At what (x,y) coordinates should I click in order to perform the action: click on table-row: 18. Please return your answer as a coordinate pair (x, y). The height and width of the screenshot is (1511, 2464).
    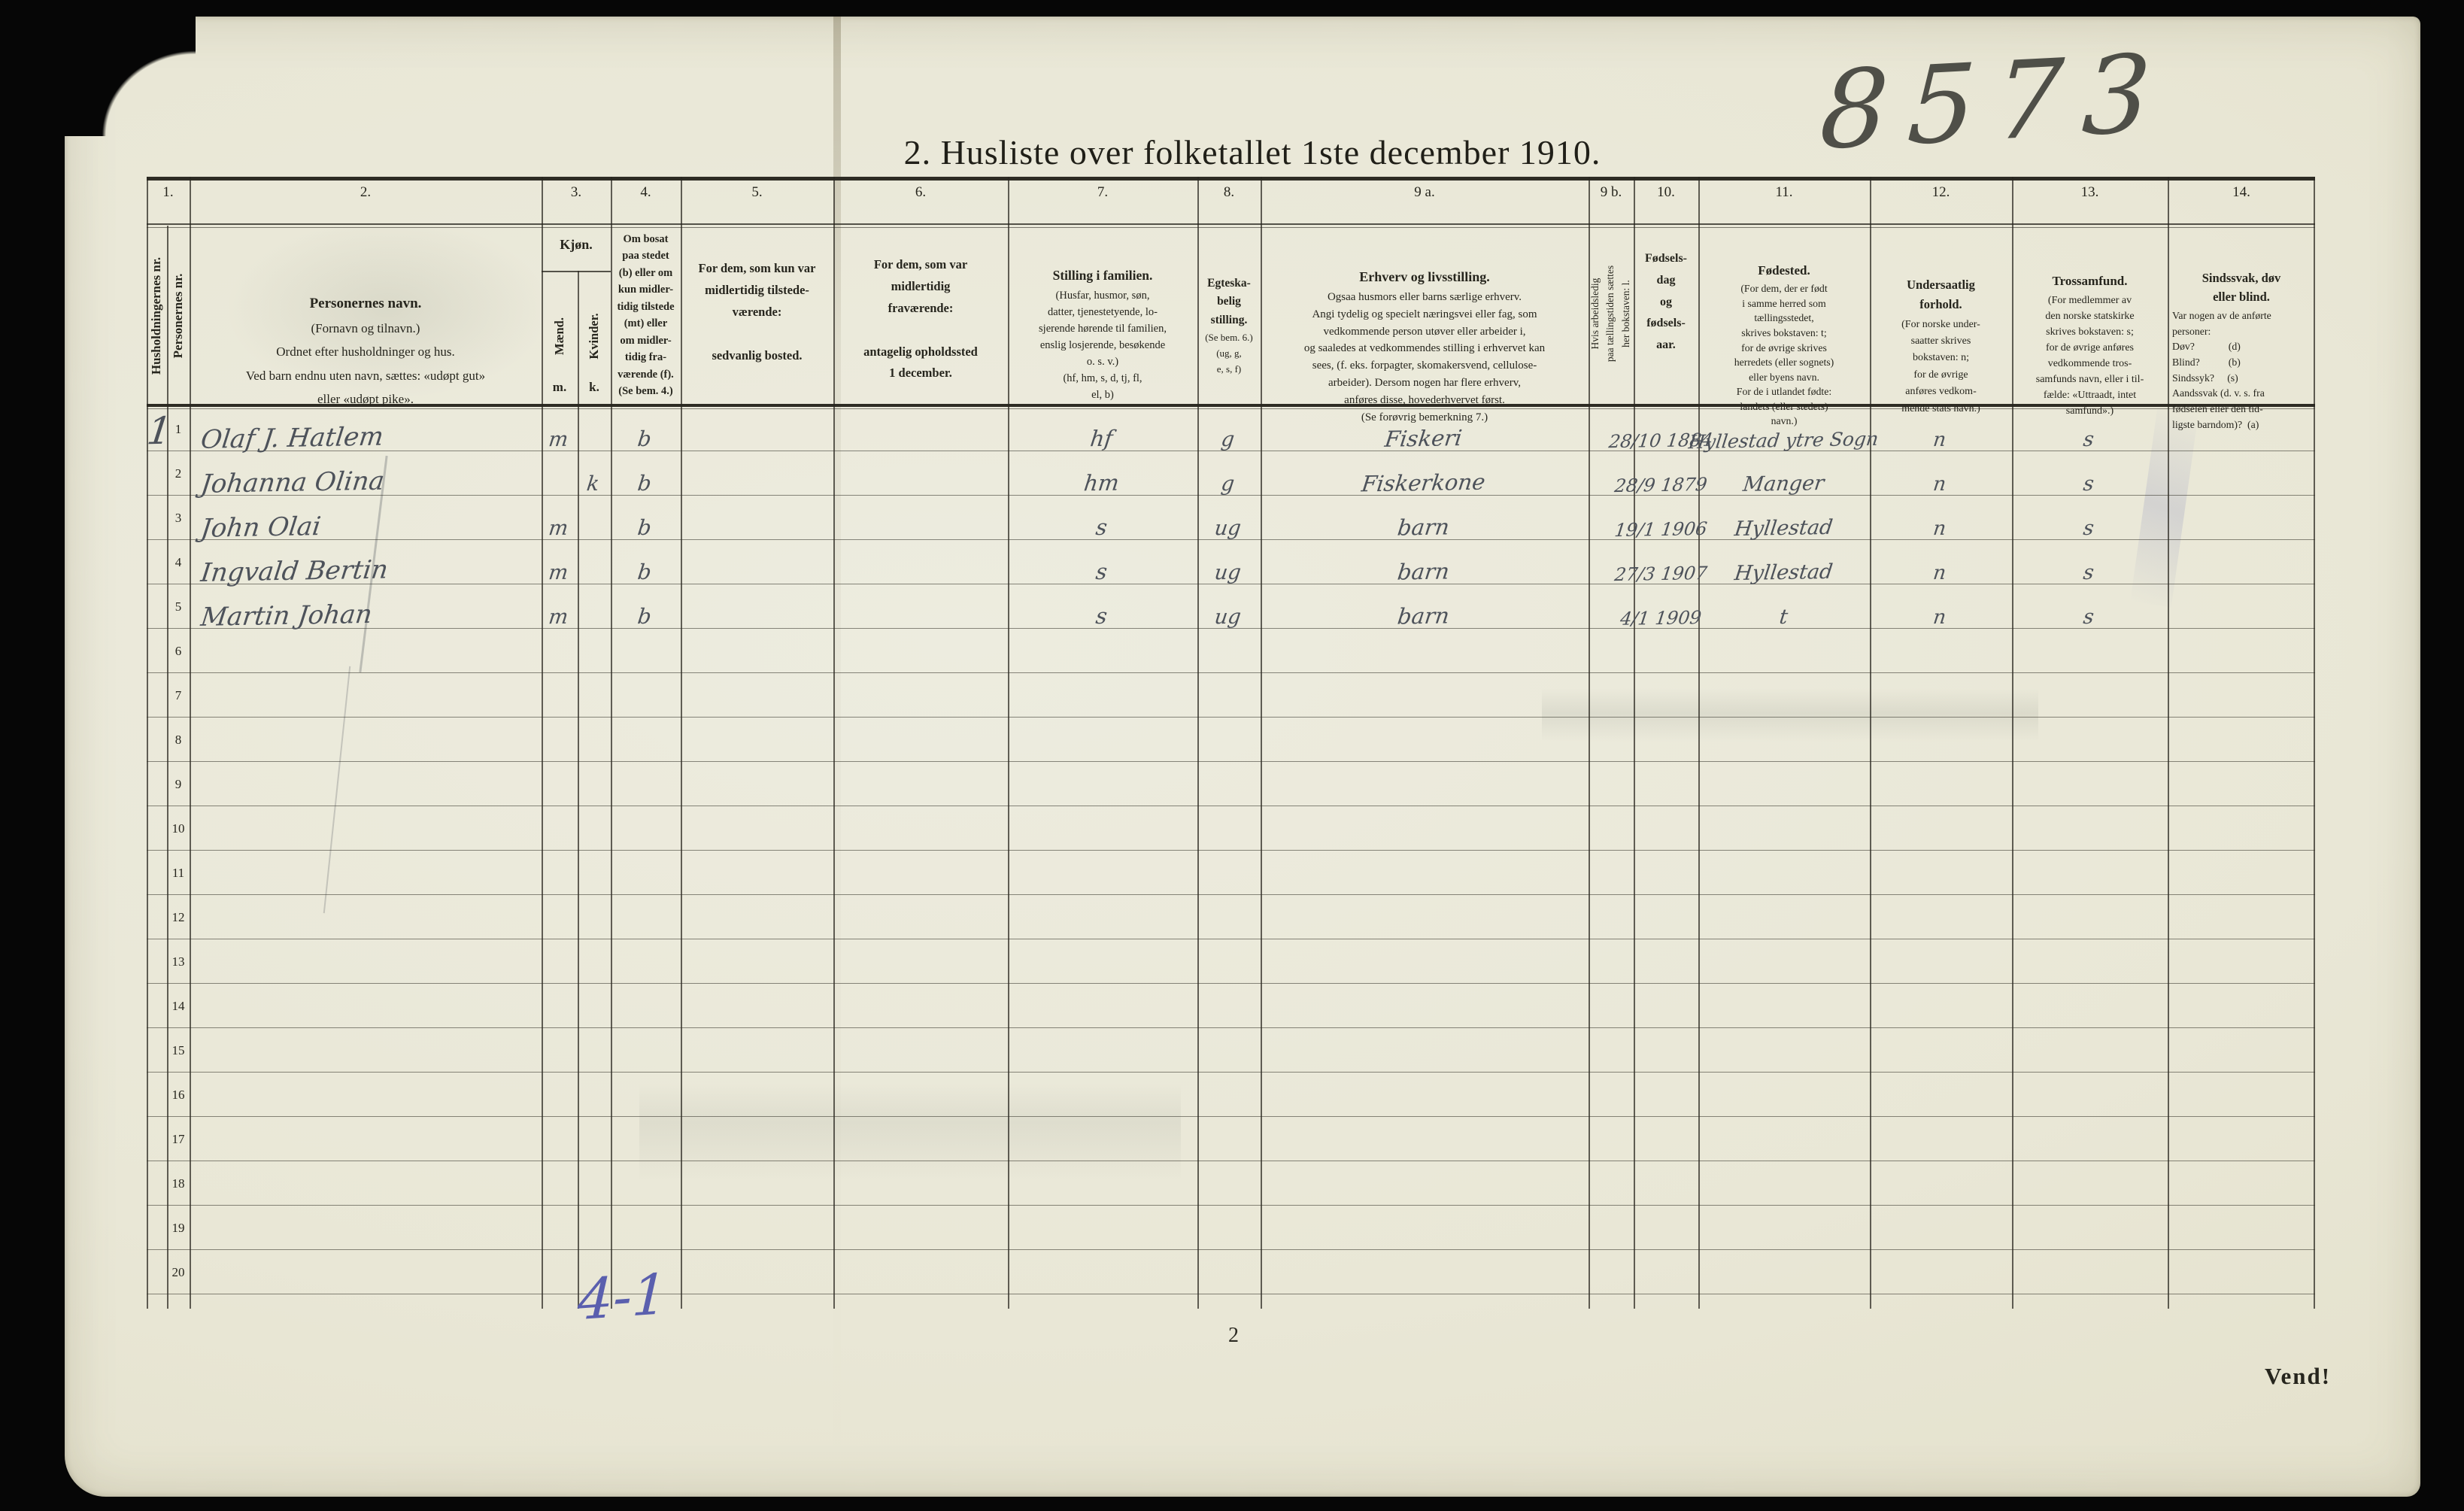
    Looking at the image, I should click on (1231, 1183).